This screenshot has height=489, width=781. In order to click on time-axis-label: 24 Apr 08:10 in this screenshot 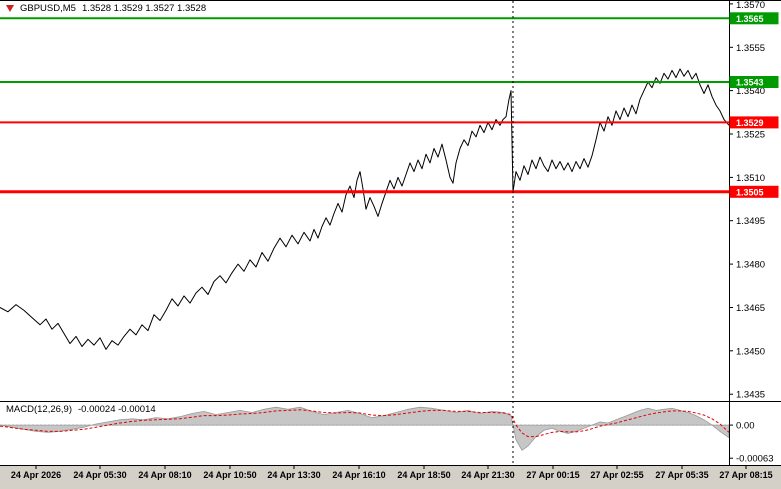, I will do `click(165, 475)`.